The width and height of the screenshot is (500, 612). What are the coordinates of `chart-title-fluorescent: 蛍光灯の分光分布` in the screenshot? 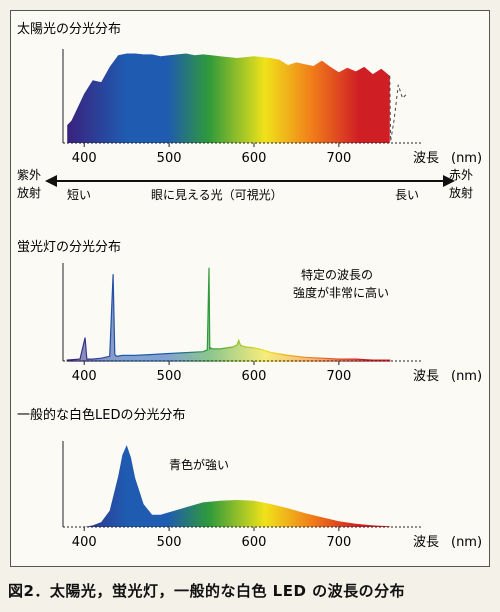 It's located at (69, 247).